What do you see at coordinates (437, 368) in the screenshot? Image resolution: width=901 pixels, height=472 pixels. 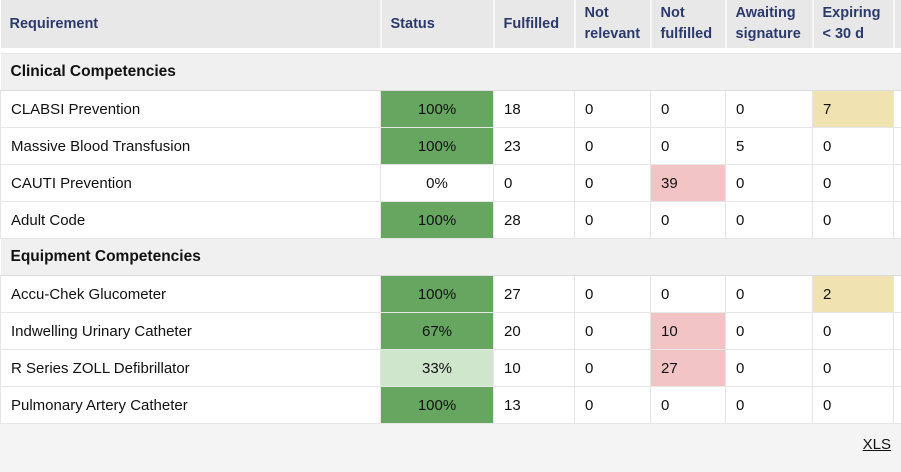 I see `status-cell: 33%` at bounding box center [437, 368].